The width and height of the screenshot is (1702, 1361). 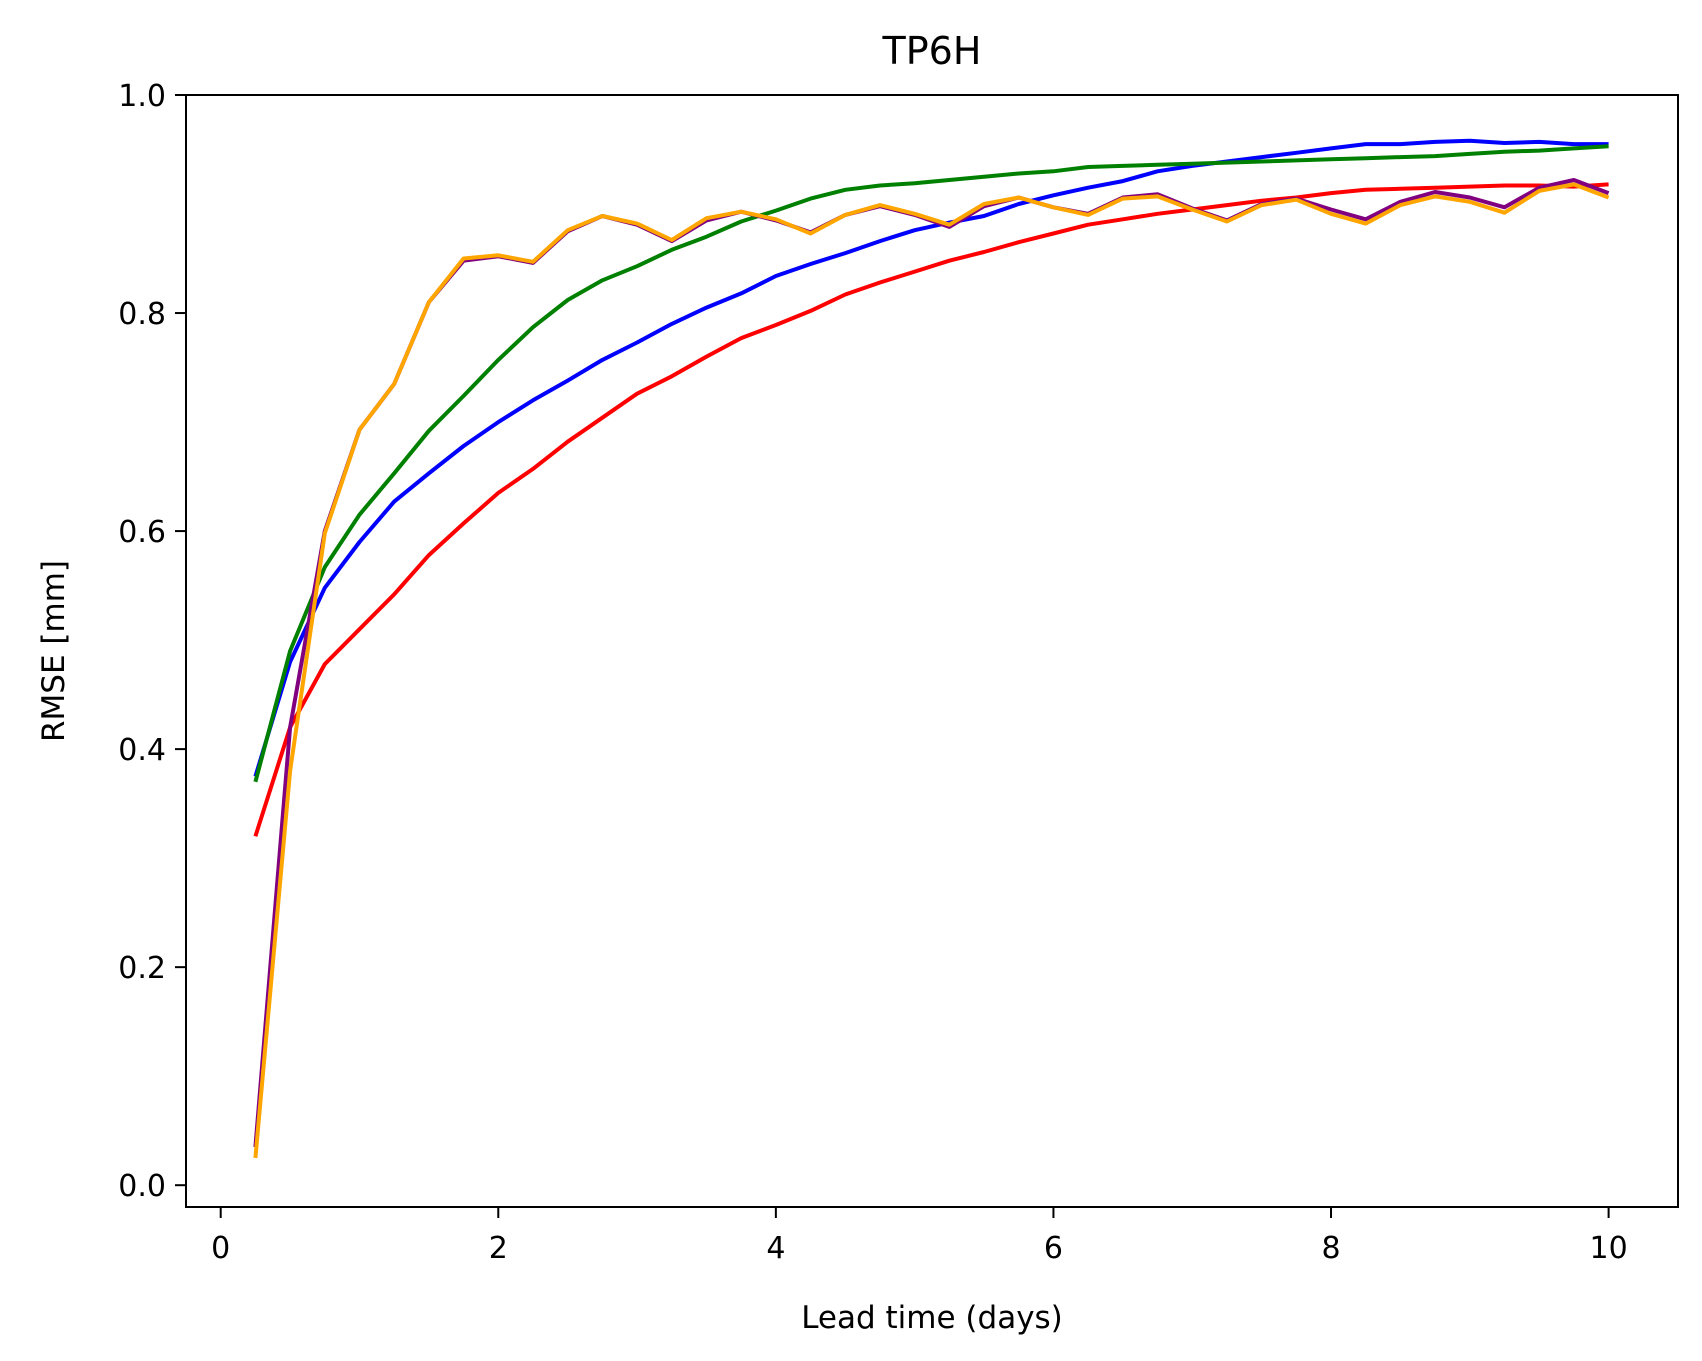 I want to click on x-tick-label: 6, so click(x=1053, y=1248).